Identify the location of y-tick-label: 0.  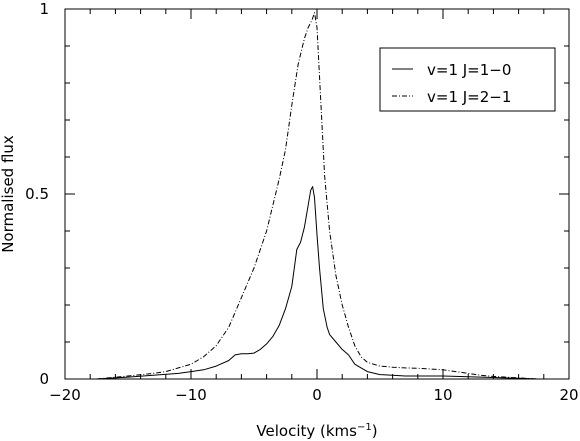
(44, 379).